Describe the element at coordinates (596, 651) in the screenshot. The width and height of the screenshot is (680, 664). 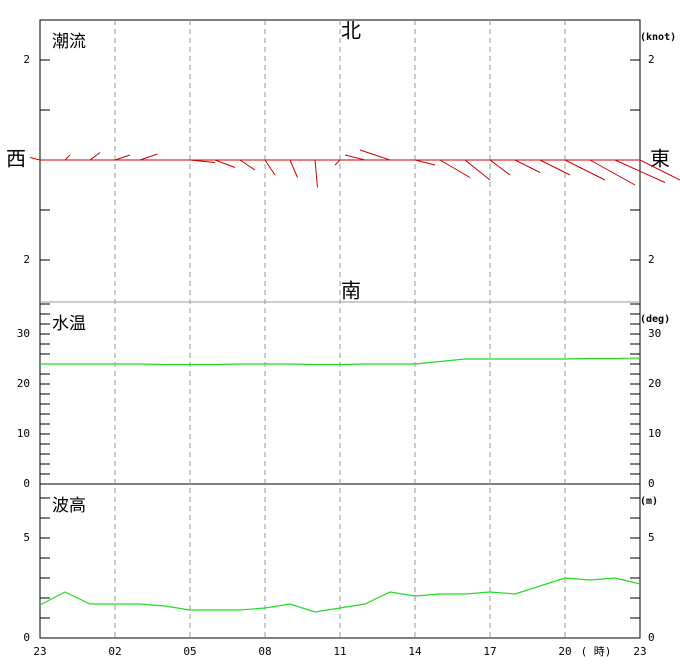
I see `x-axis-label: ( 時)` at that location.